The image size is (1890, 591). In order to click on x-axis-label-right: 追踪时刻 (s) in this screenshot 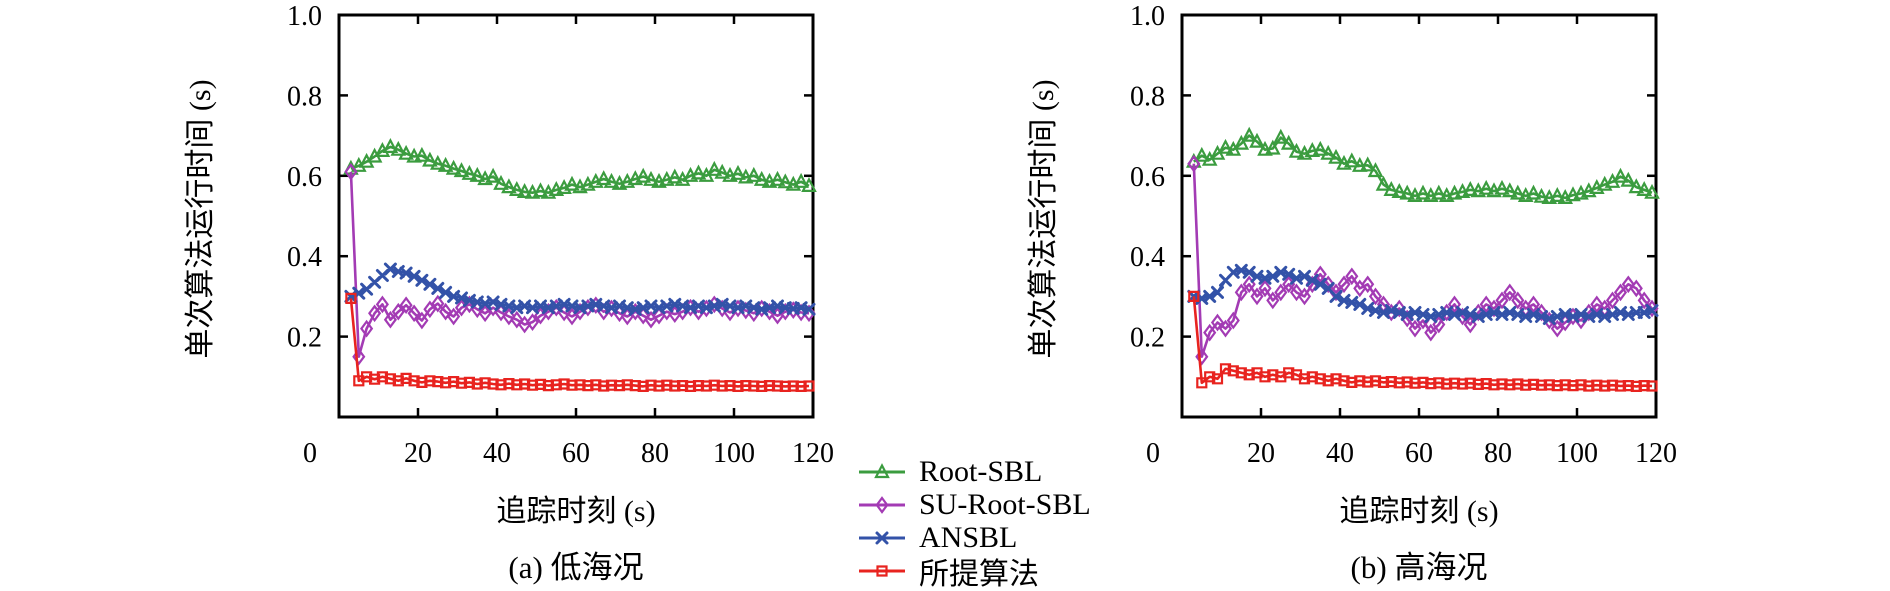, I will do `click(1419, 511)`.